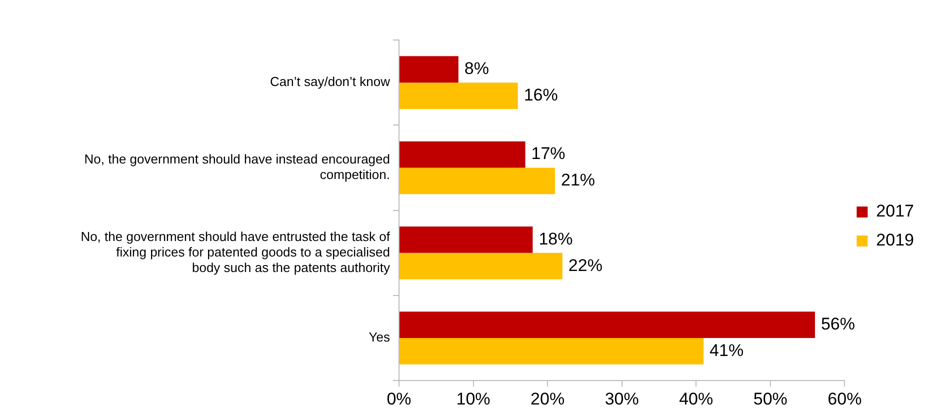 The height and width of the screenshot is (415, 928). What do you see at coordinates (476, 68) in the screenshot?
I see `data-label: 8%` at bounding box center [476, 68].